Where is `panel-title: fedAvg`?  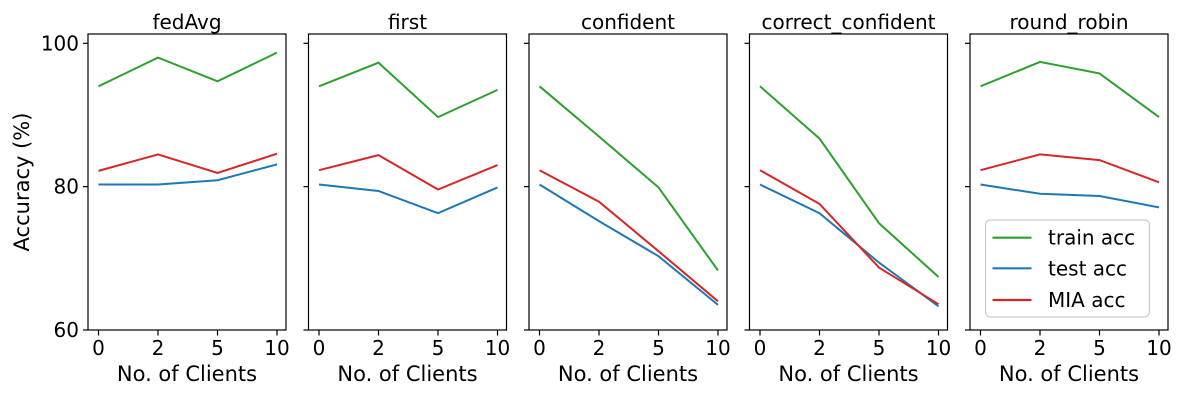 panel-title: fedAvg is located at coordinates (186, 22).